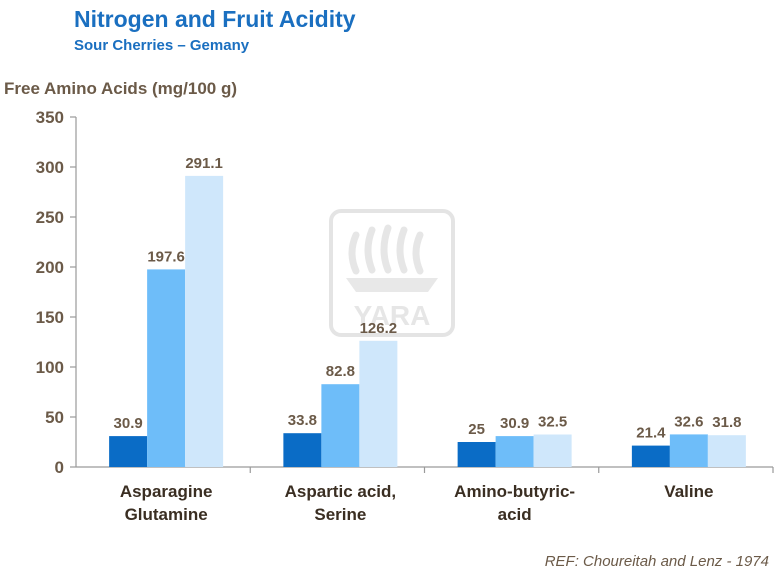  What do you see at coordinates (59, 467) in the screenshot?
I see `y-tick-label: 0` at bounding box center [59, 467].